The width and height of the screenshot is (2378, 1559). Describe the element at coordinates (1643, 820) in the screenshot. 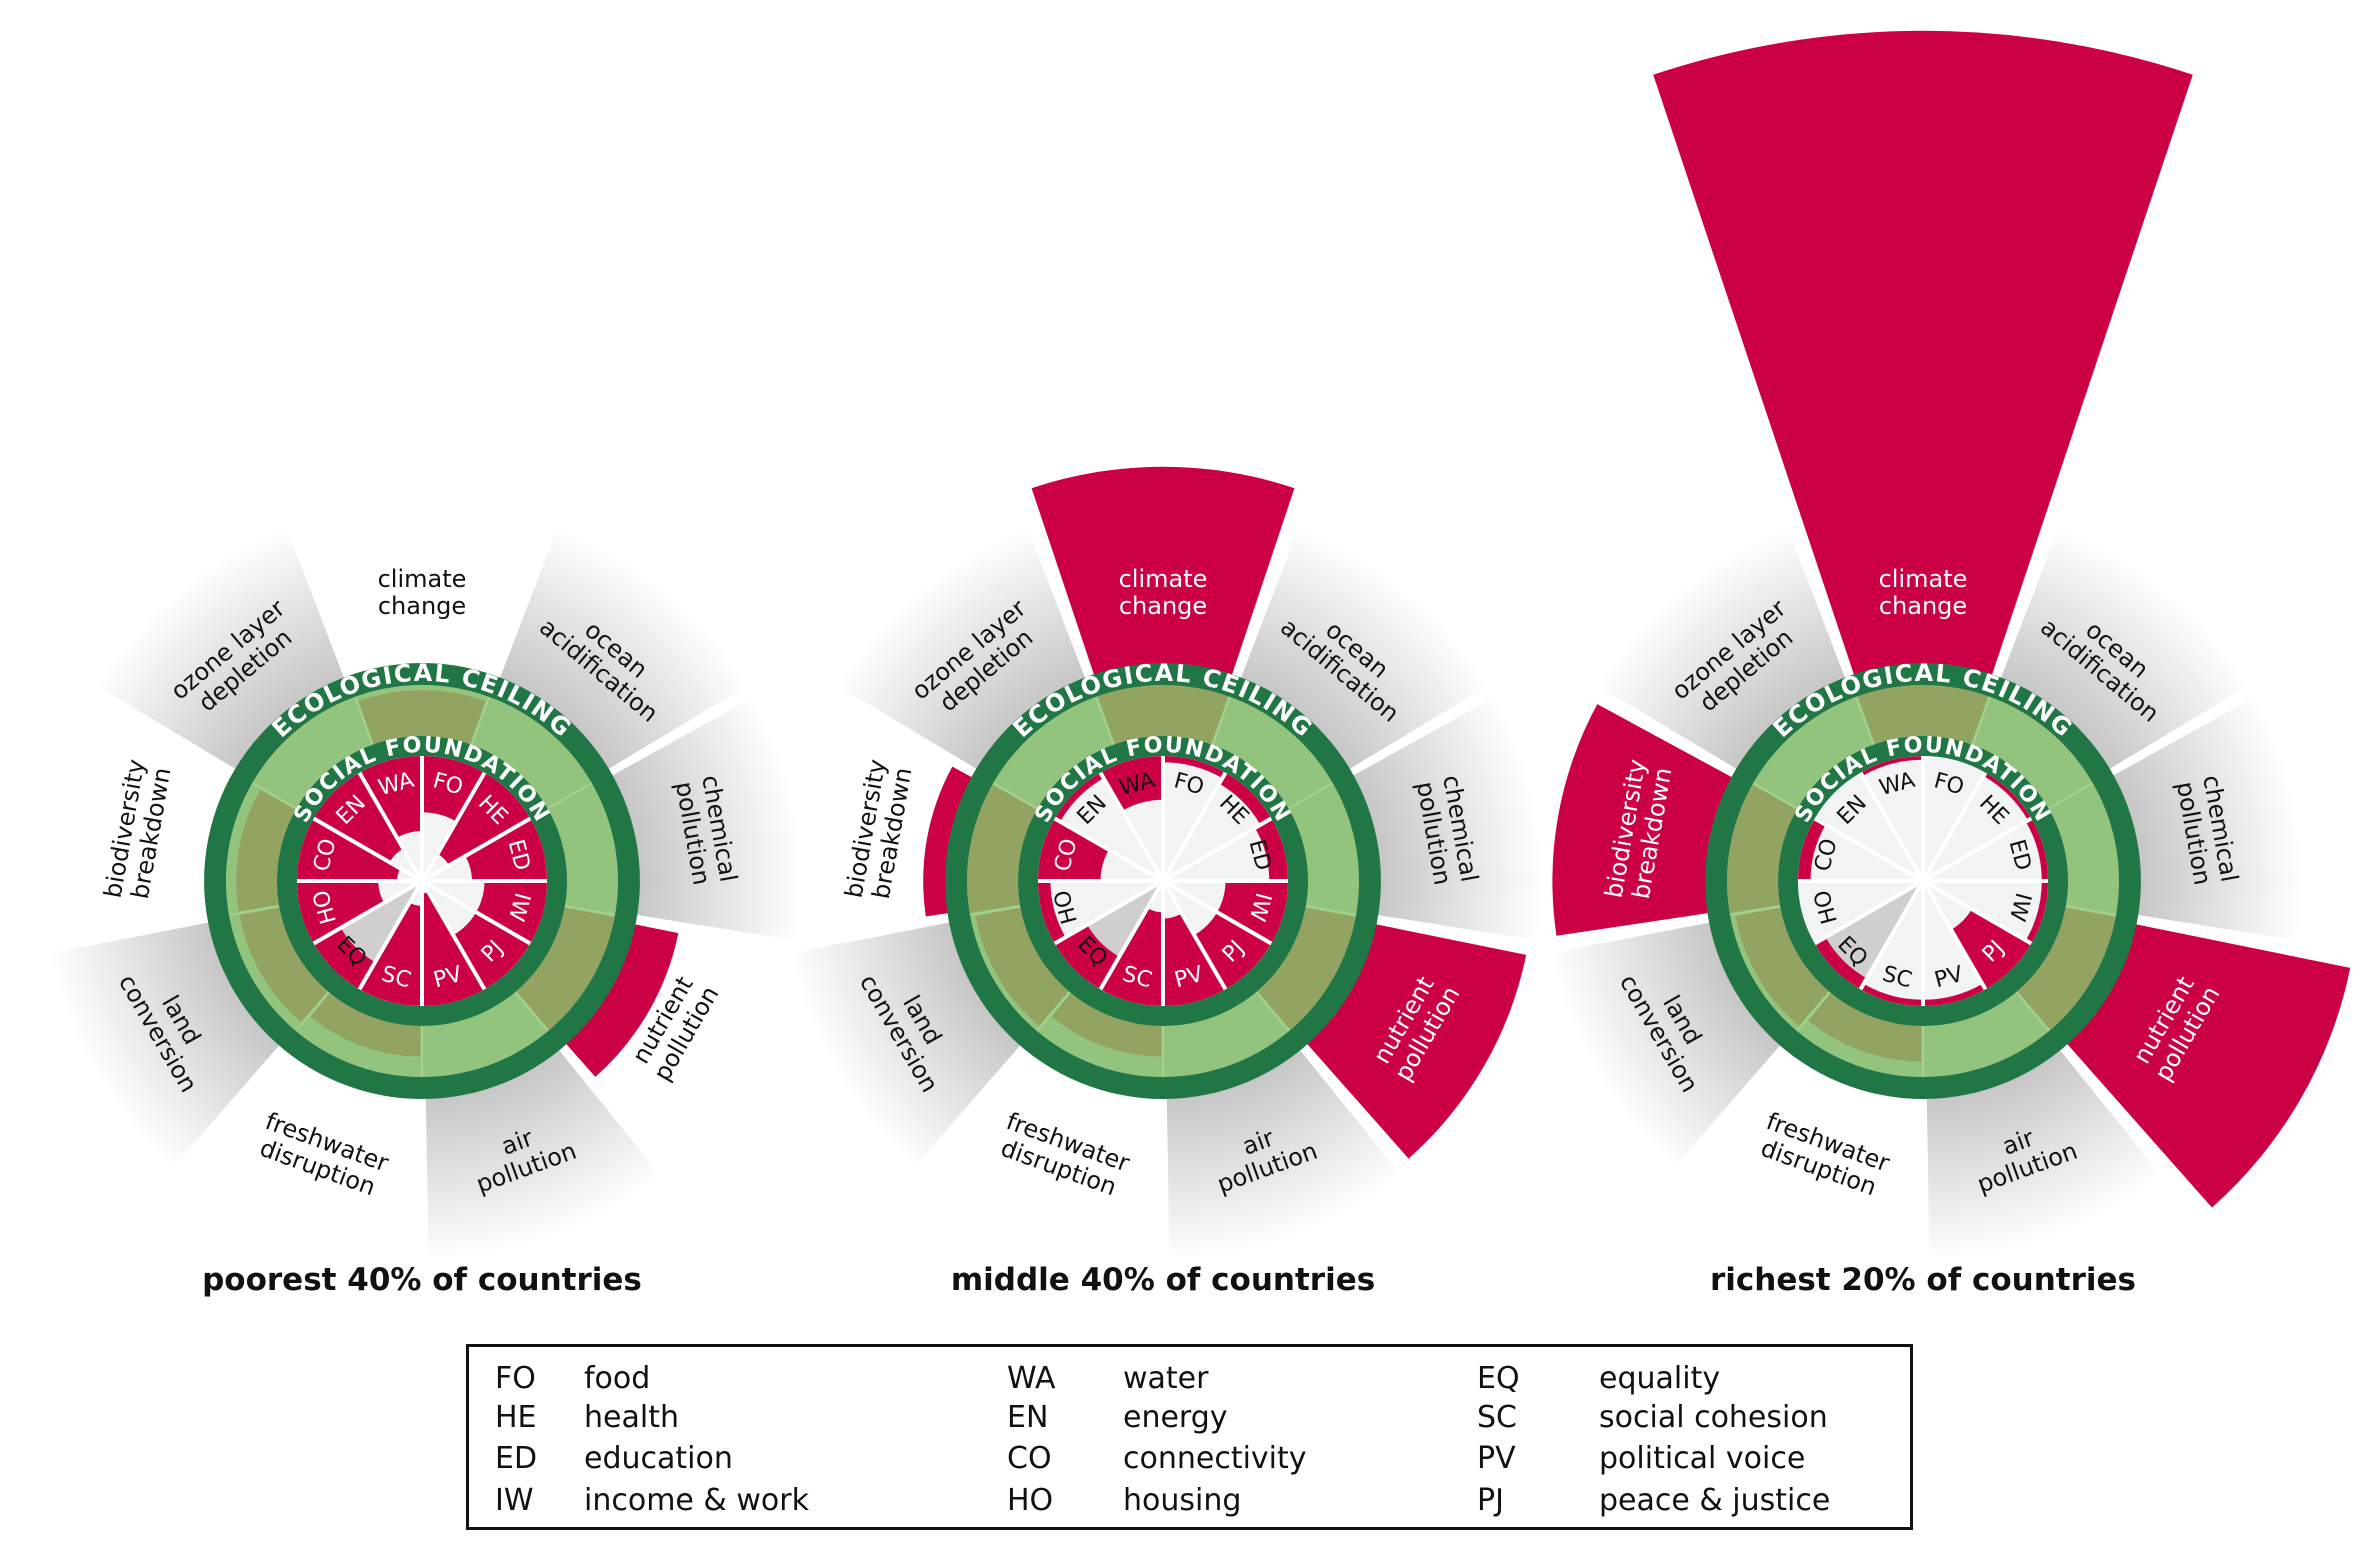

I see `overshoot-bar-biodiversity` at that location.